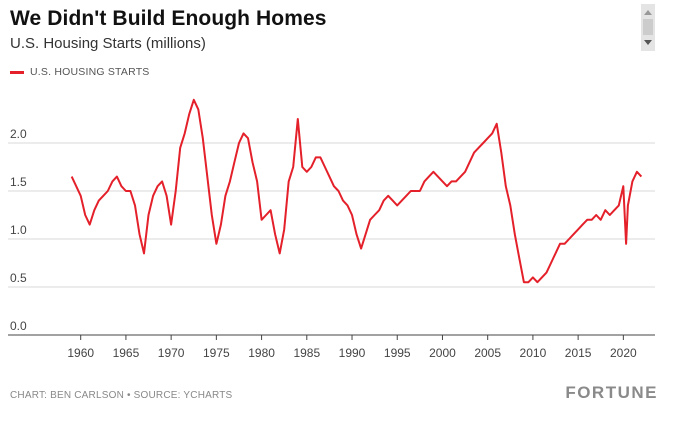  What do you see at coordinates (108, 43) in the screenshot?
I see `chart-subtitle: U.S. Housing Starts (millions)` at bounding box center [108, 43].